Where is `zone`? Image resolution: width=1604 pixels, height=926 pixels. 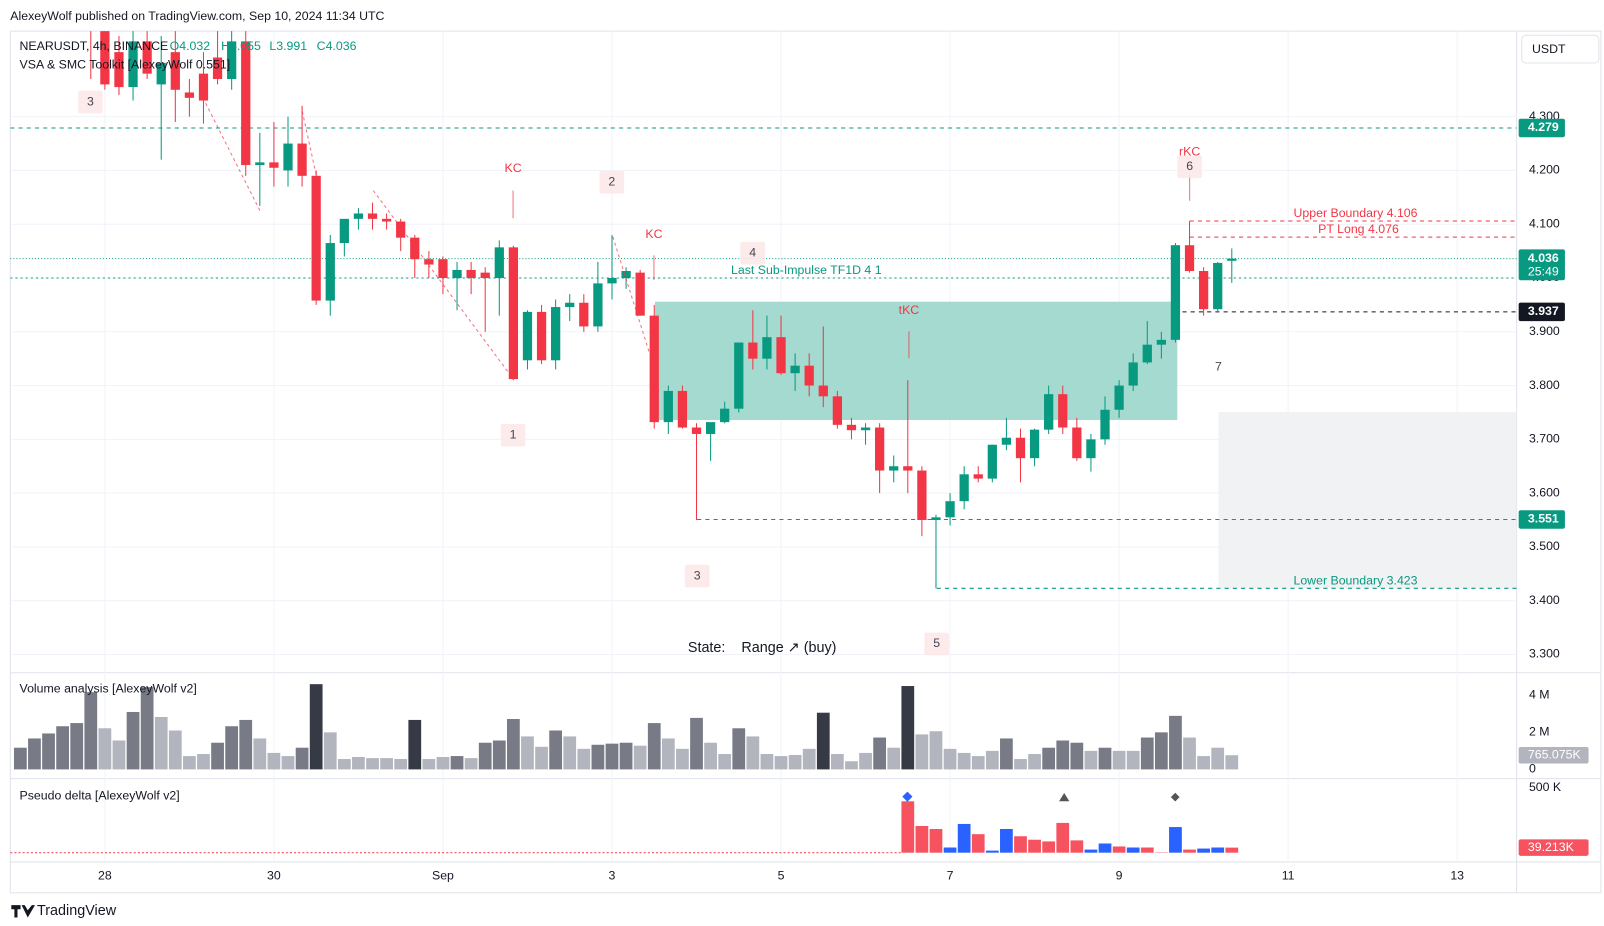
zone is located at coordinates (916, 360).